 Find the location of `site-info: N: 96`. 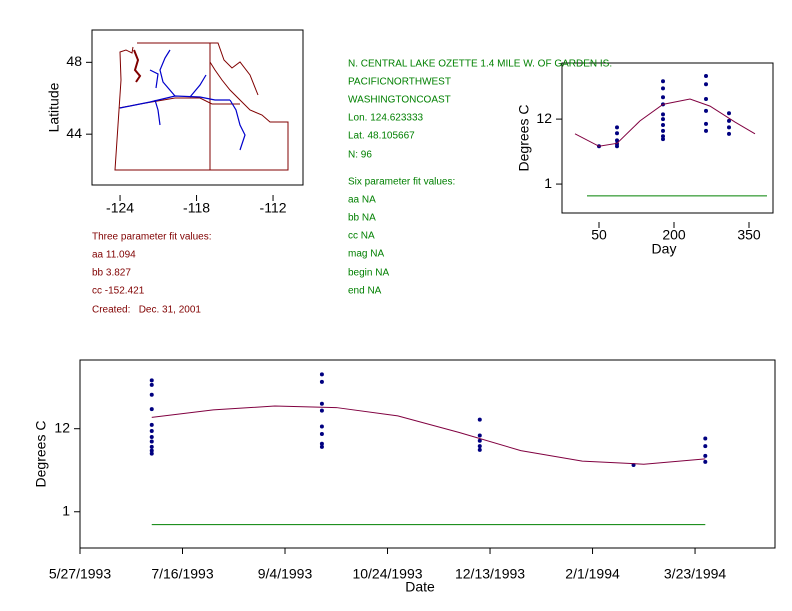

site-info: N: 96 is located at coordinates (360, 155).